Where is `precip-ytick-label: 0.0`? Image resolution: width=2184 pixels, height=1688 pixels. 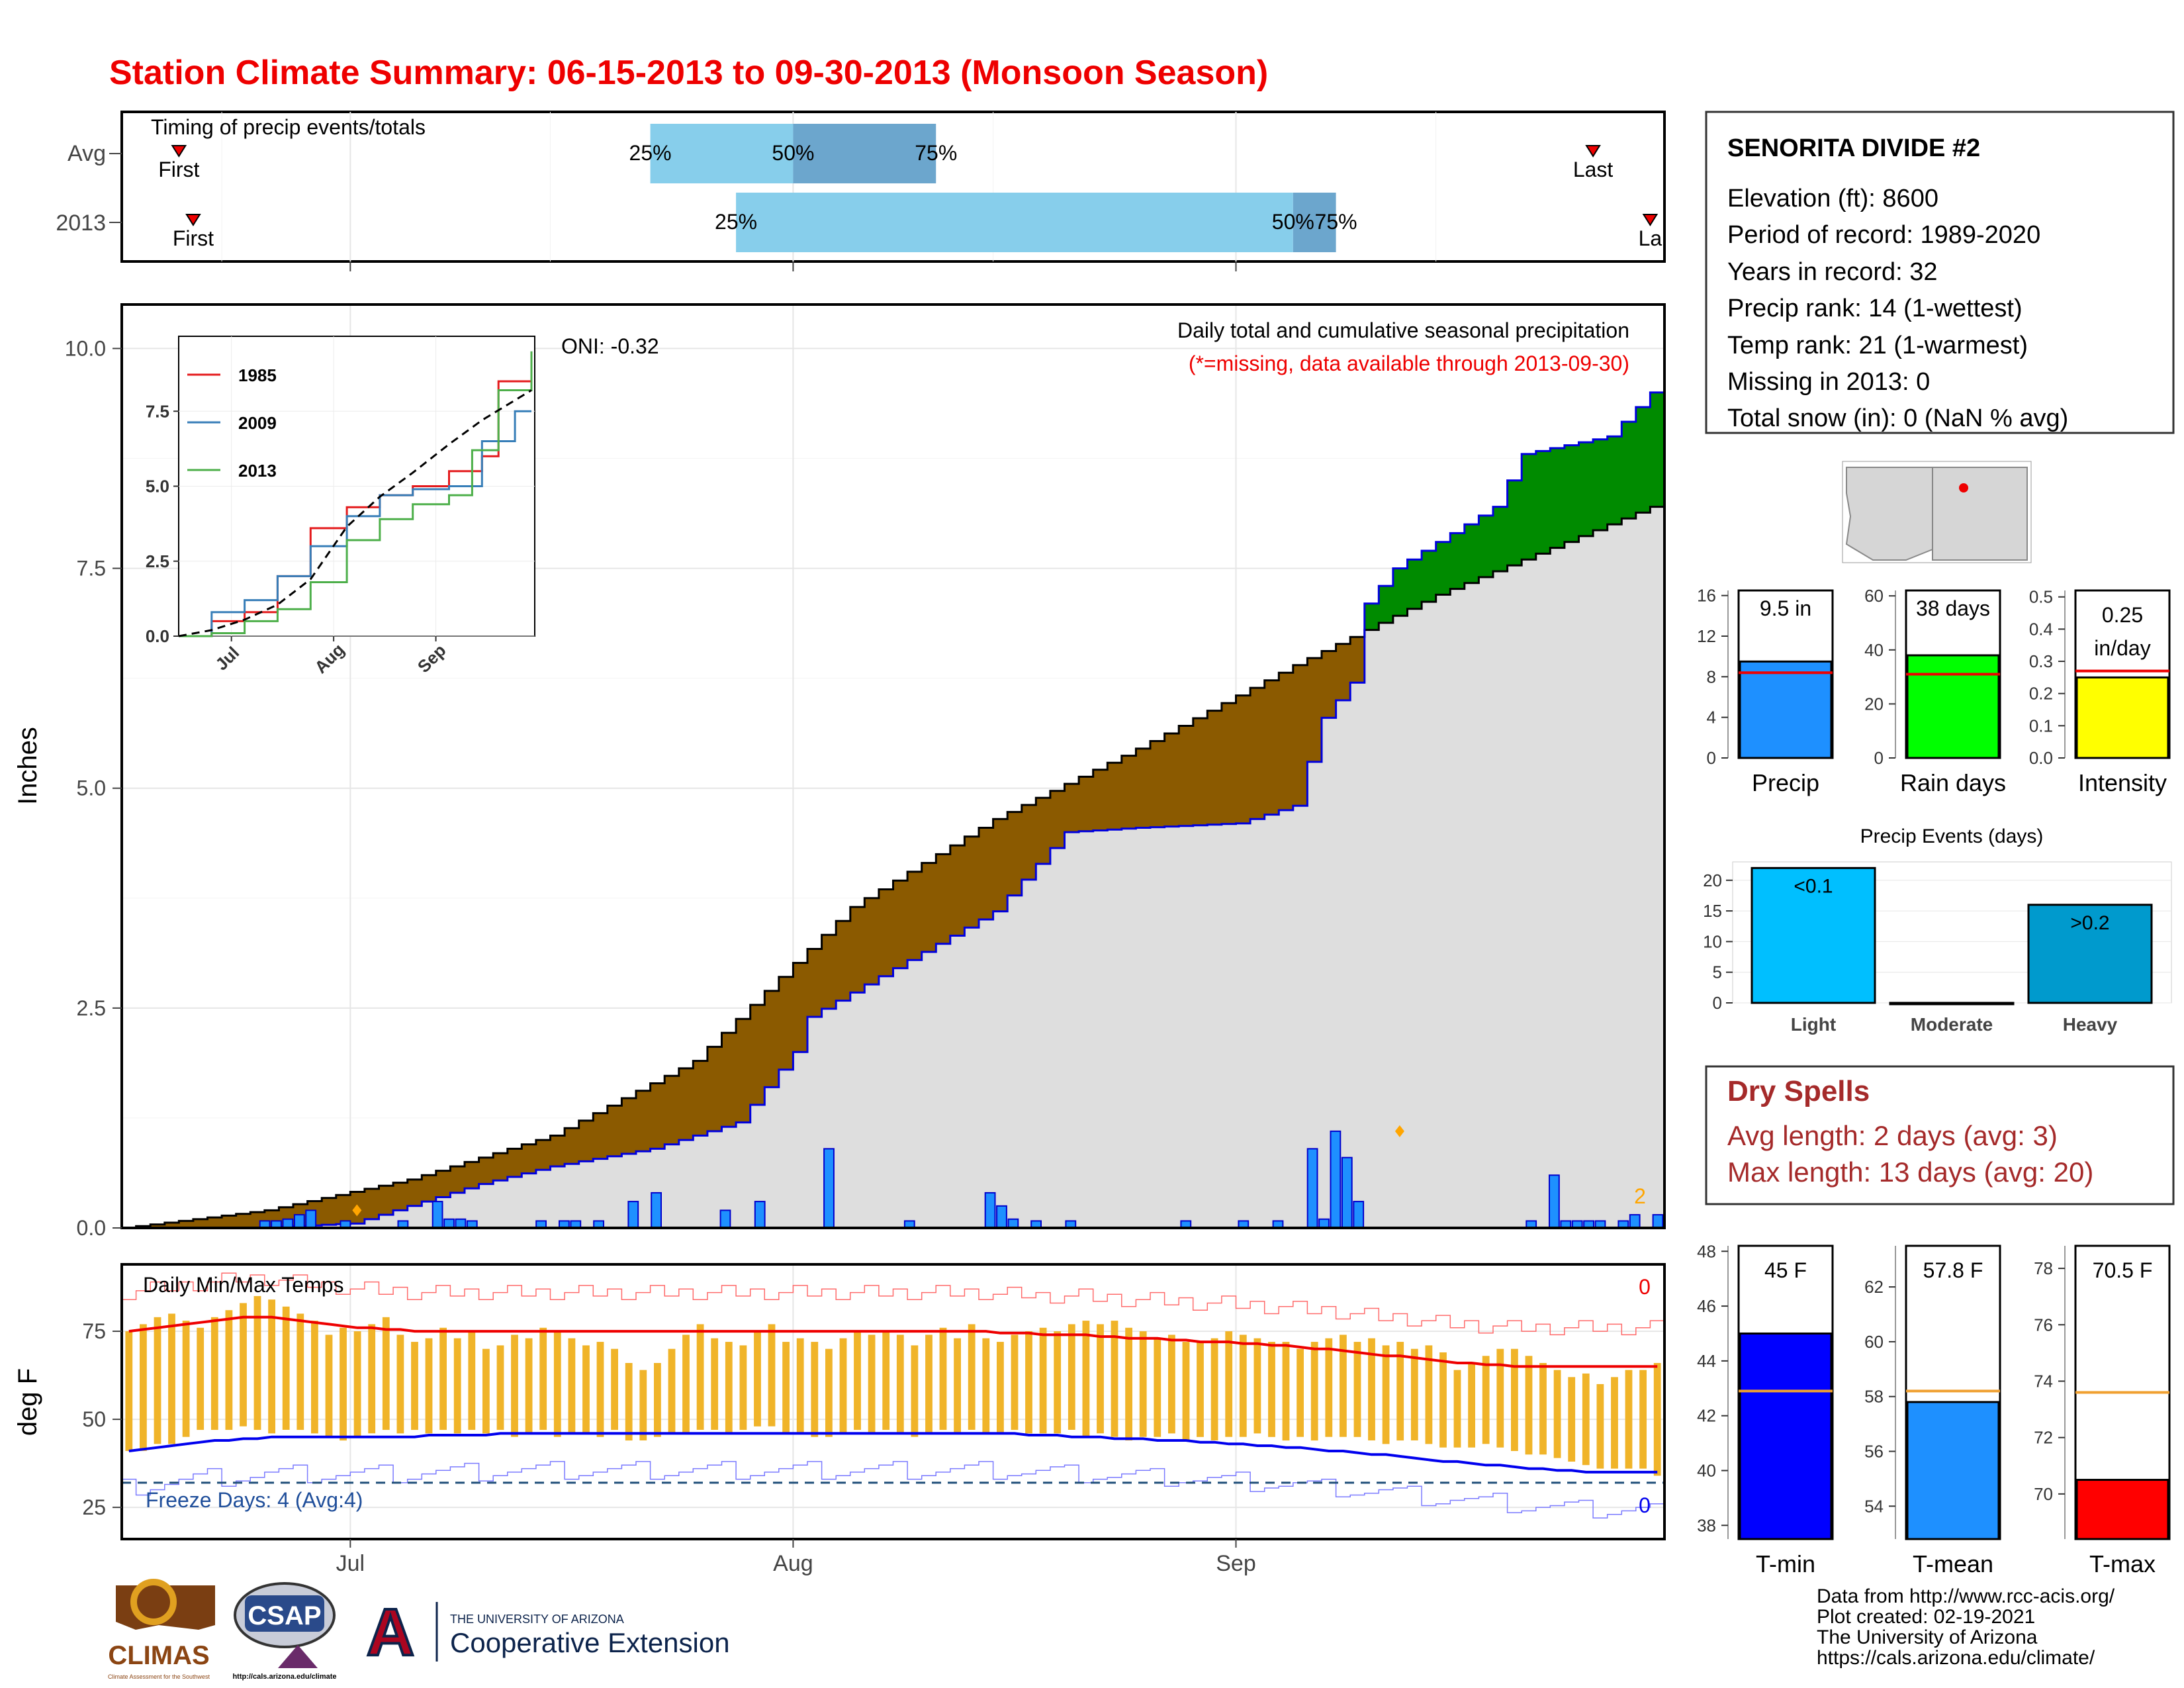
precip-ytick-label: 0.0 is located at coordinates (92, 1228).